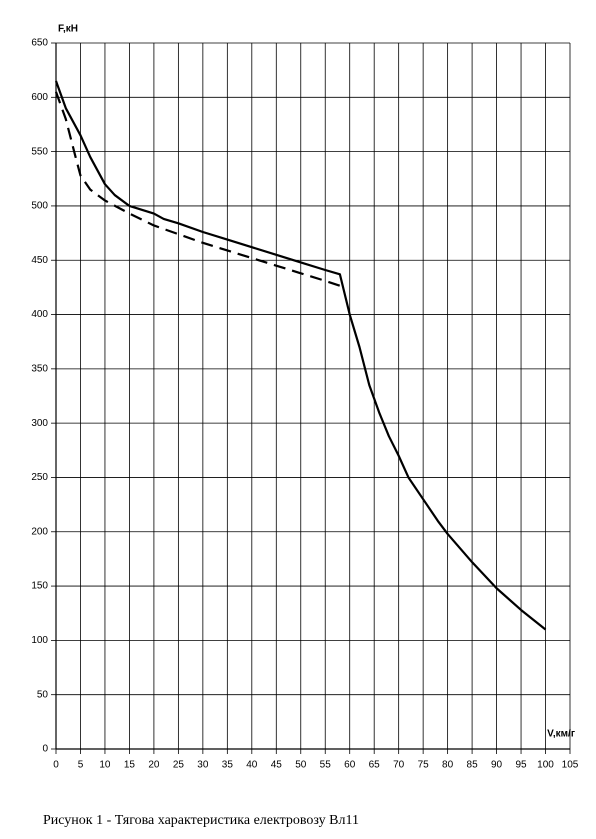 Image resolution: width=596 pixels, height=839 pixels. I want to click on x-tick-label: 65, so click(375, 765).